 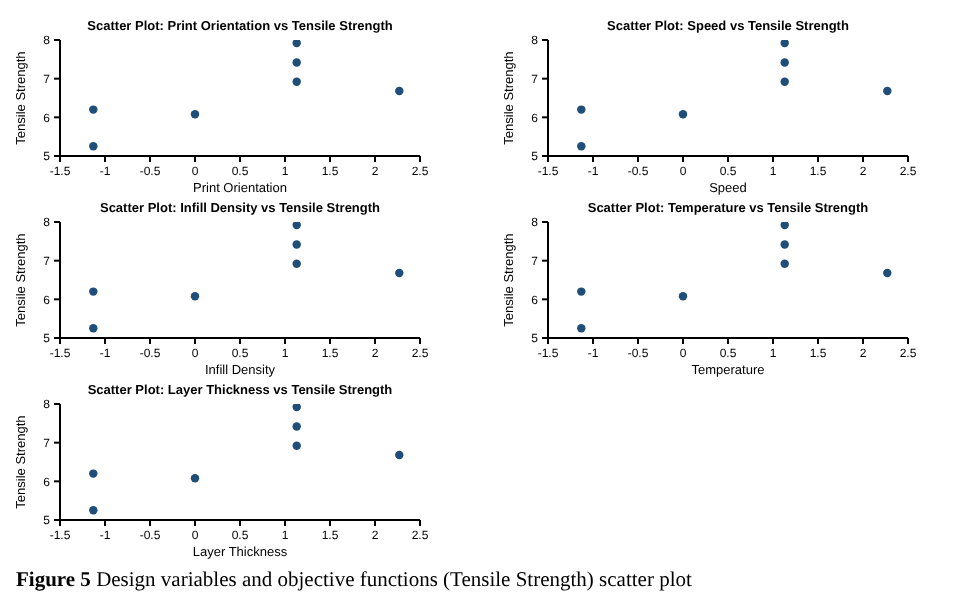 I want to click on caption: Figure 5 Design variables and objective functions (Tensile Strength) scatter plot, so click(x=354, y=581).